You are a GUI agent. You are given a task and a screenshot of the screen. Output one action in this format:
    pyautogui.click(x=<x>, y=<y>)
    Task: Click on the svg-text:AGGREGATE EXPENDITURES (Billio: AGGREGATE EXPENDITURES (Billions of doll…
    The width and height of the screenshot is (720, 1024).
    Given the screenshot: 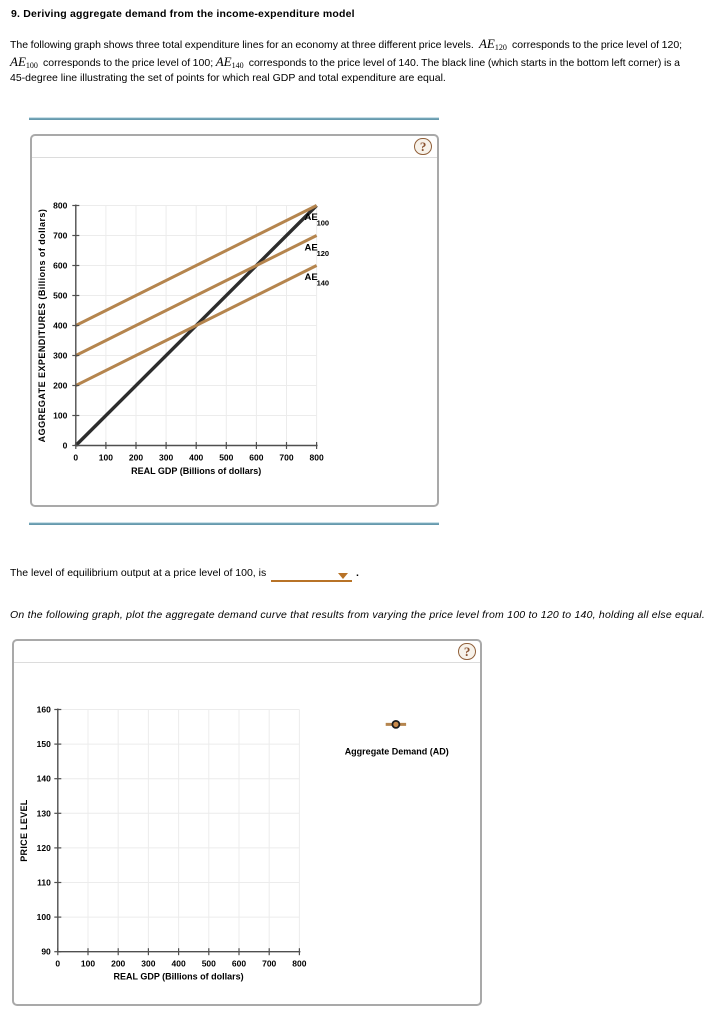 What is the action you would take?
    pyautogui.click(x=42, y=326)
    